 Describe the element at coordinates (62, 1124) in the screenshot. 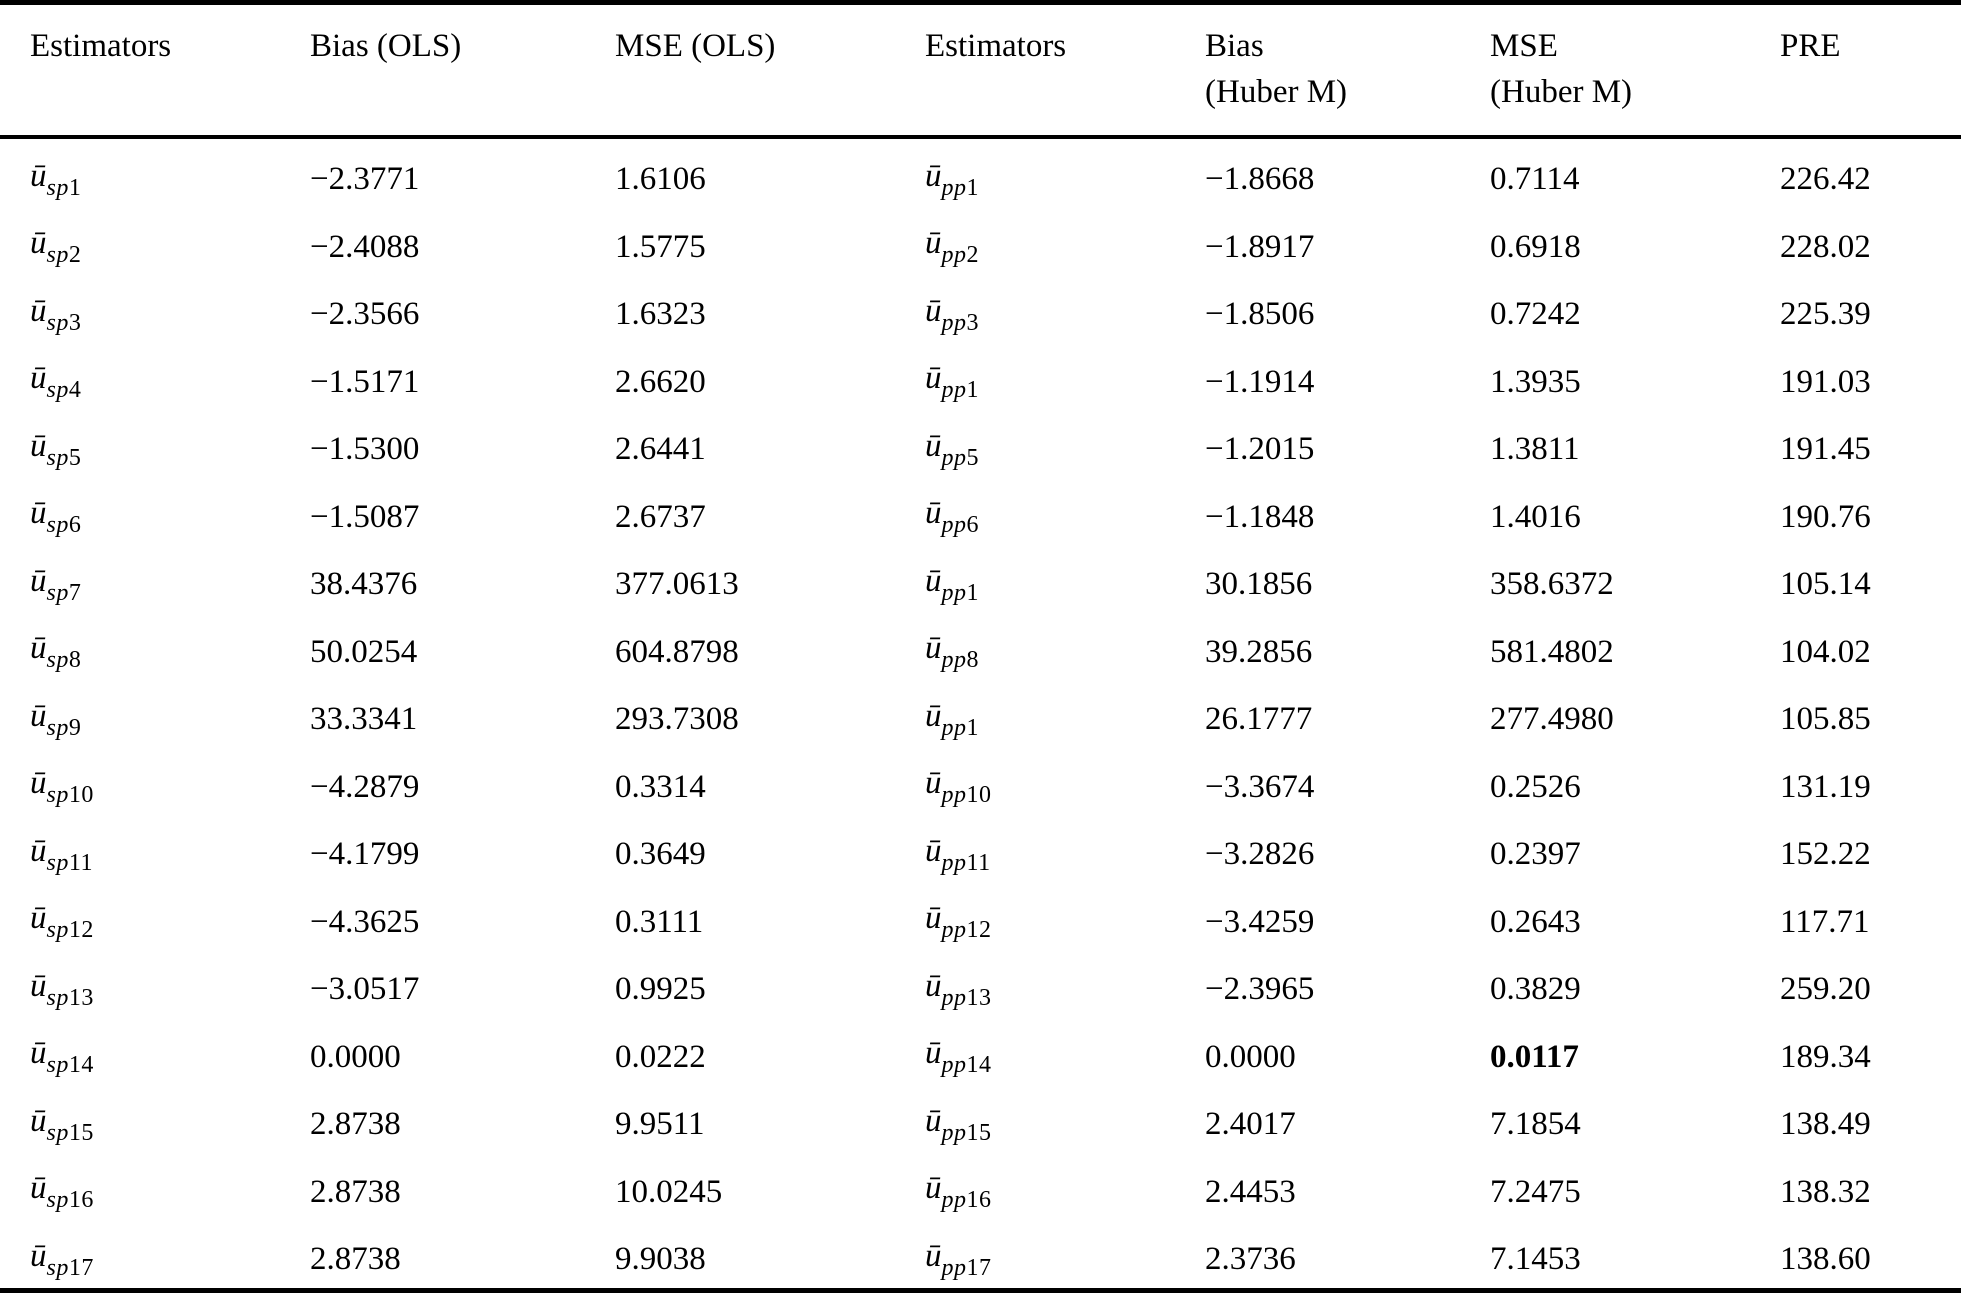

I see `estimator-left-symbol: ūsp15` at that location.